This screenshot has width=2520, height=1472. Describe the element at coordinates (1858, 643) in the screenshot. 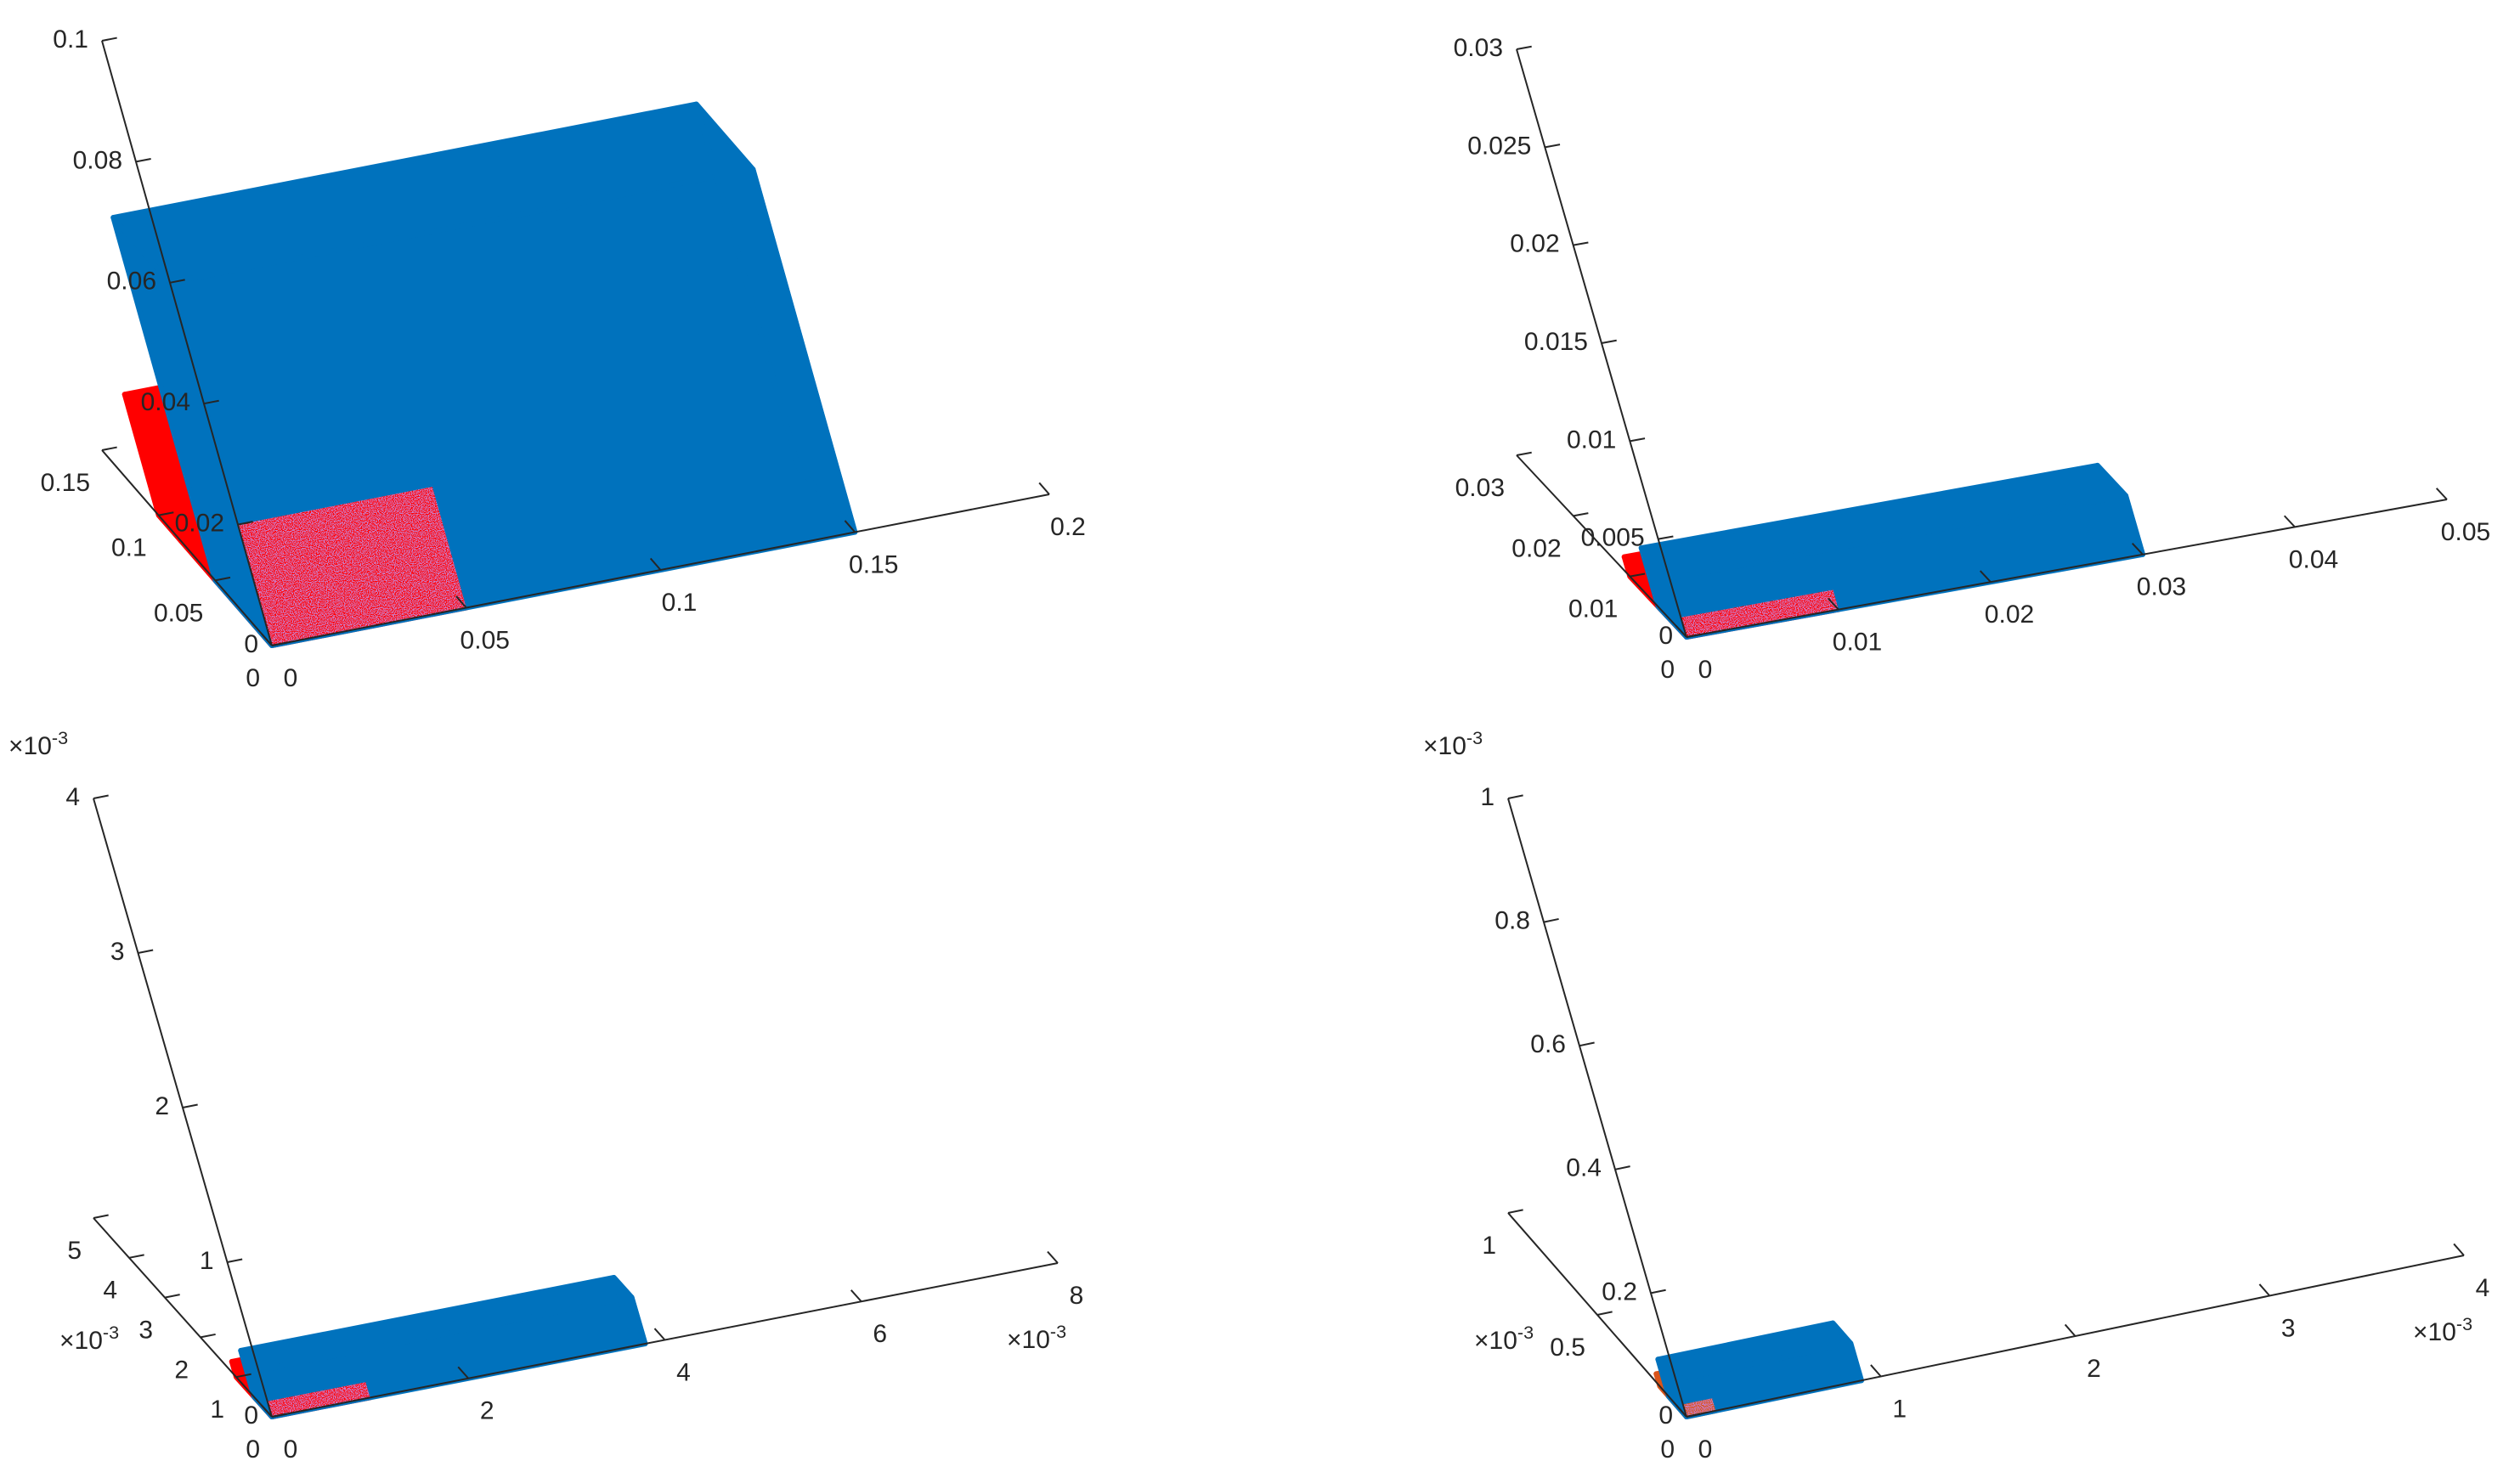

I see `x-tick-label: 0.01` at that location.